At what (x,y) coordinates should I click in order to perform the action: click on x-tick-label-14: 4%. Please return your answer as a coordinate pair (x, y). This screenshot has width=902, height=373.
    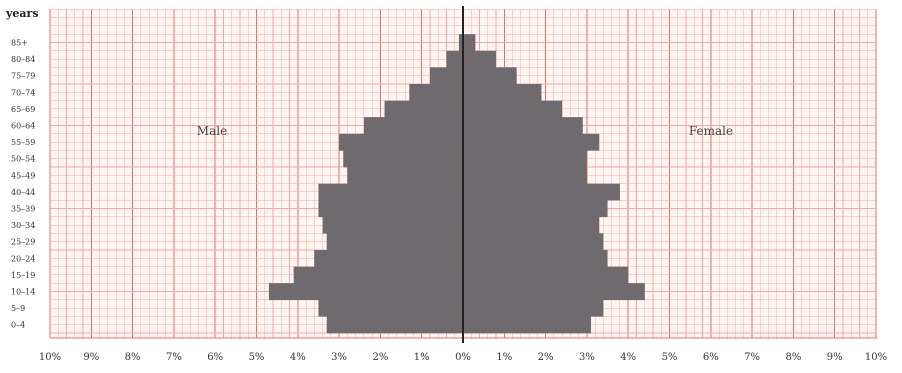
    Looking at the image, I should click on (628, 357).